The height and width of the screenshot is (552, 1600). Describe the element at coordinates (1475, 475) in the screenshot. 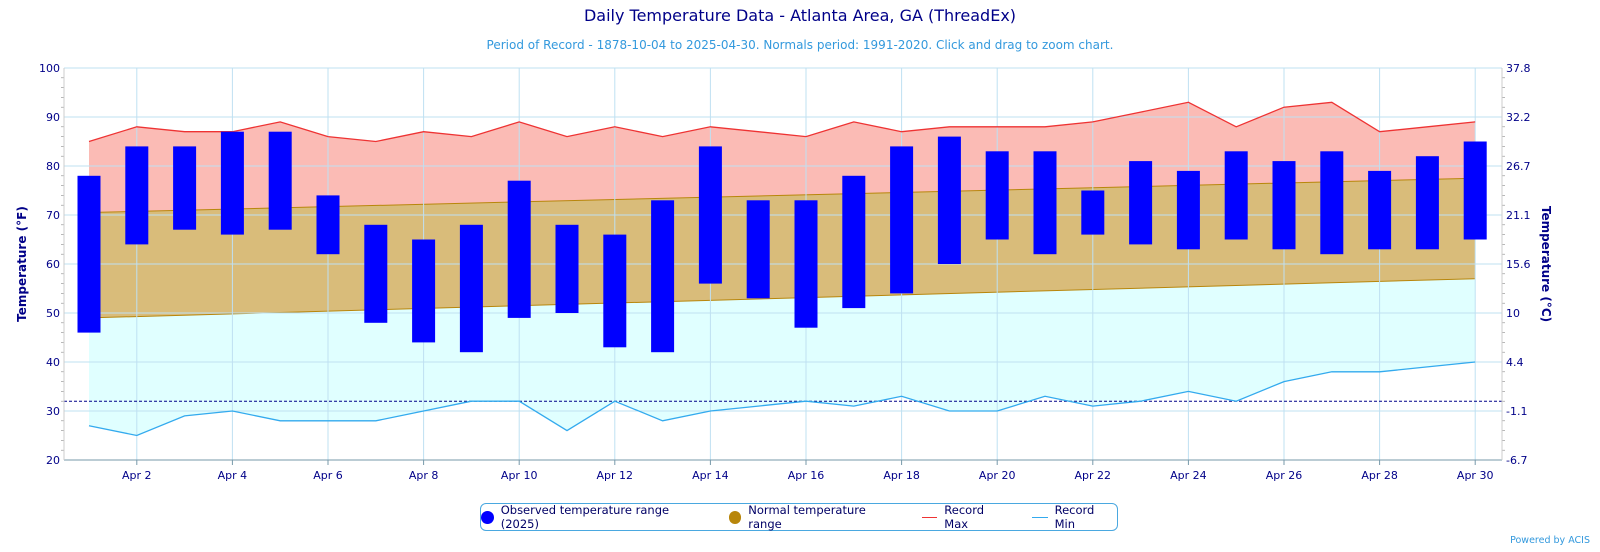

I see `x-tick-label: Apr 30` at that location.